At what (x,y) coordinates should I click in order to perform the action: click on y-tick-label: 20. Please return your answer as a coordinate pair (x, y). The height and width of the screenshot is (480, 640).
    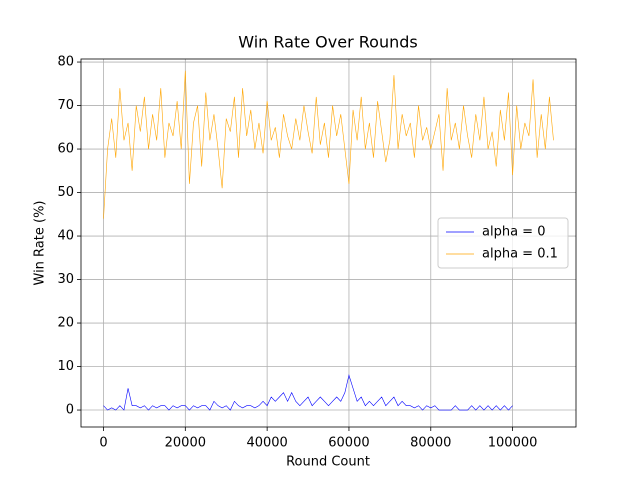
    Looking at the image, I should click on (65, 323).